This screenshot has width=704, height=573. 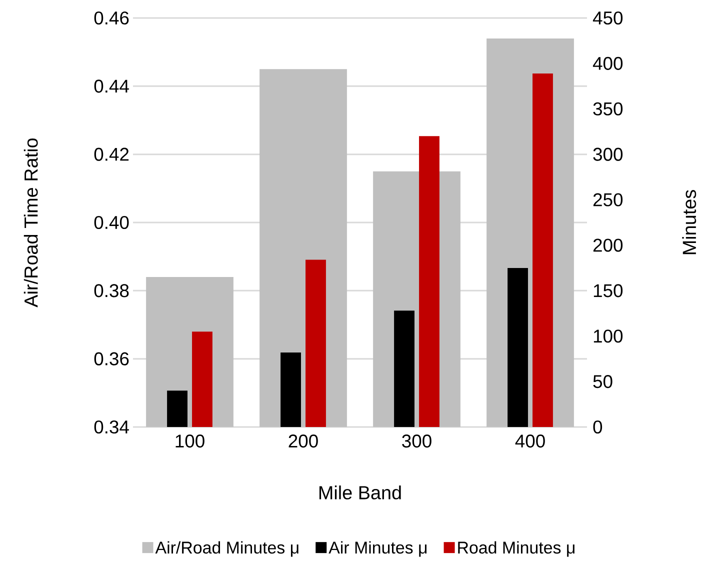 I want to click on y-tick-label: 0.34, so click(x=111, y=427).